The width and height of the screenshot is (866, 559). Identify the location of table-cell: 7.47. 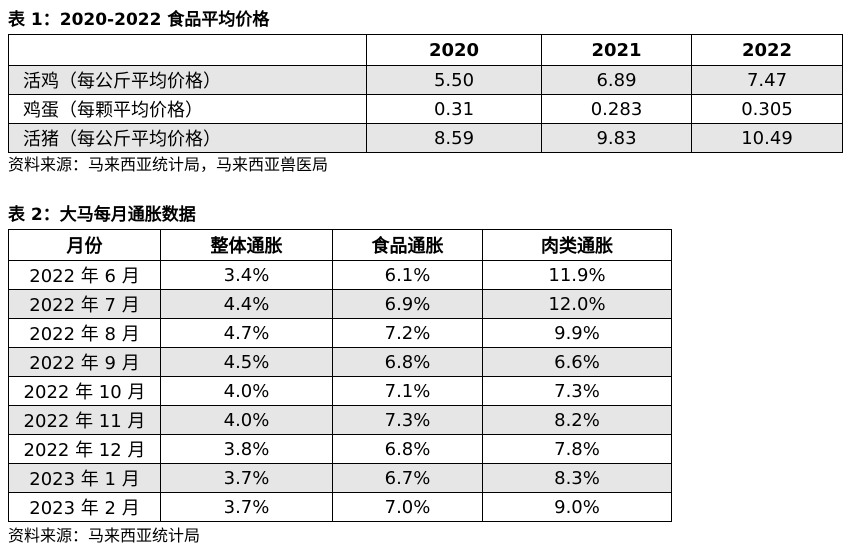
(767, 80).